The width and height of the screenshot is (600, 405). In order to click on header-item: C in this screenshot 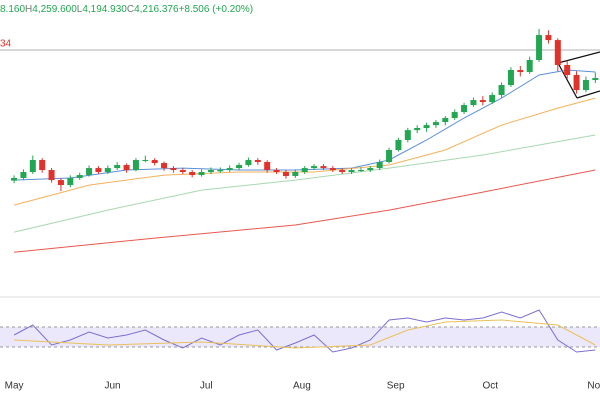, I will do `click(130, 9)`.